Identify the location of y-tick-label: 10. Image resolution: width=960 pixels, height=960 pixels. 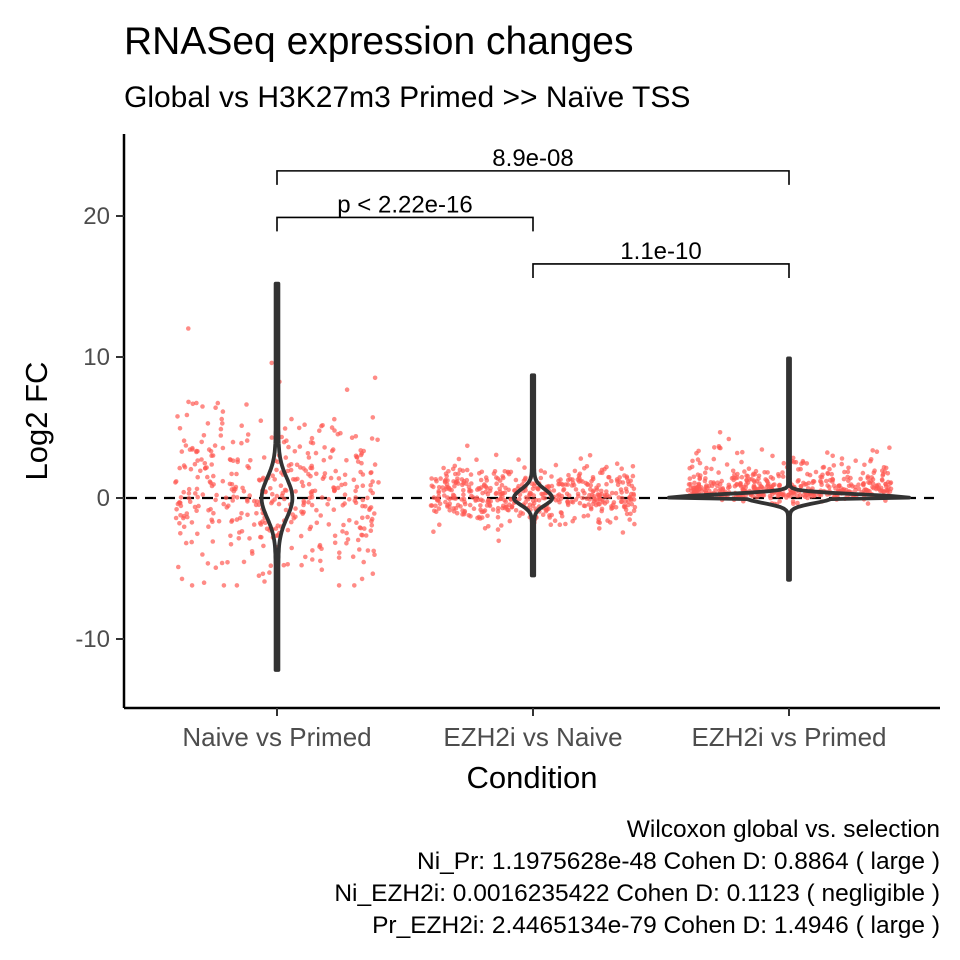
(96, 357).